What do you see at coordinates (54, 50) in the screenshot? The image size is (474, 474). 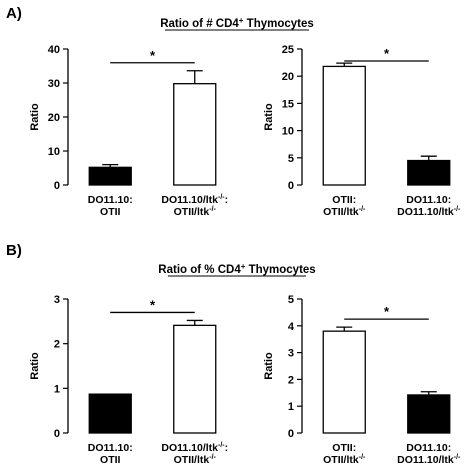 I see `y-tick-label: 40` at bounding box center [54, 50].